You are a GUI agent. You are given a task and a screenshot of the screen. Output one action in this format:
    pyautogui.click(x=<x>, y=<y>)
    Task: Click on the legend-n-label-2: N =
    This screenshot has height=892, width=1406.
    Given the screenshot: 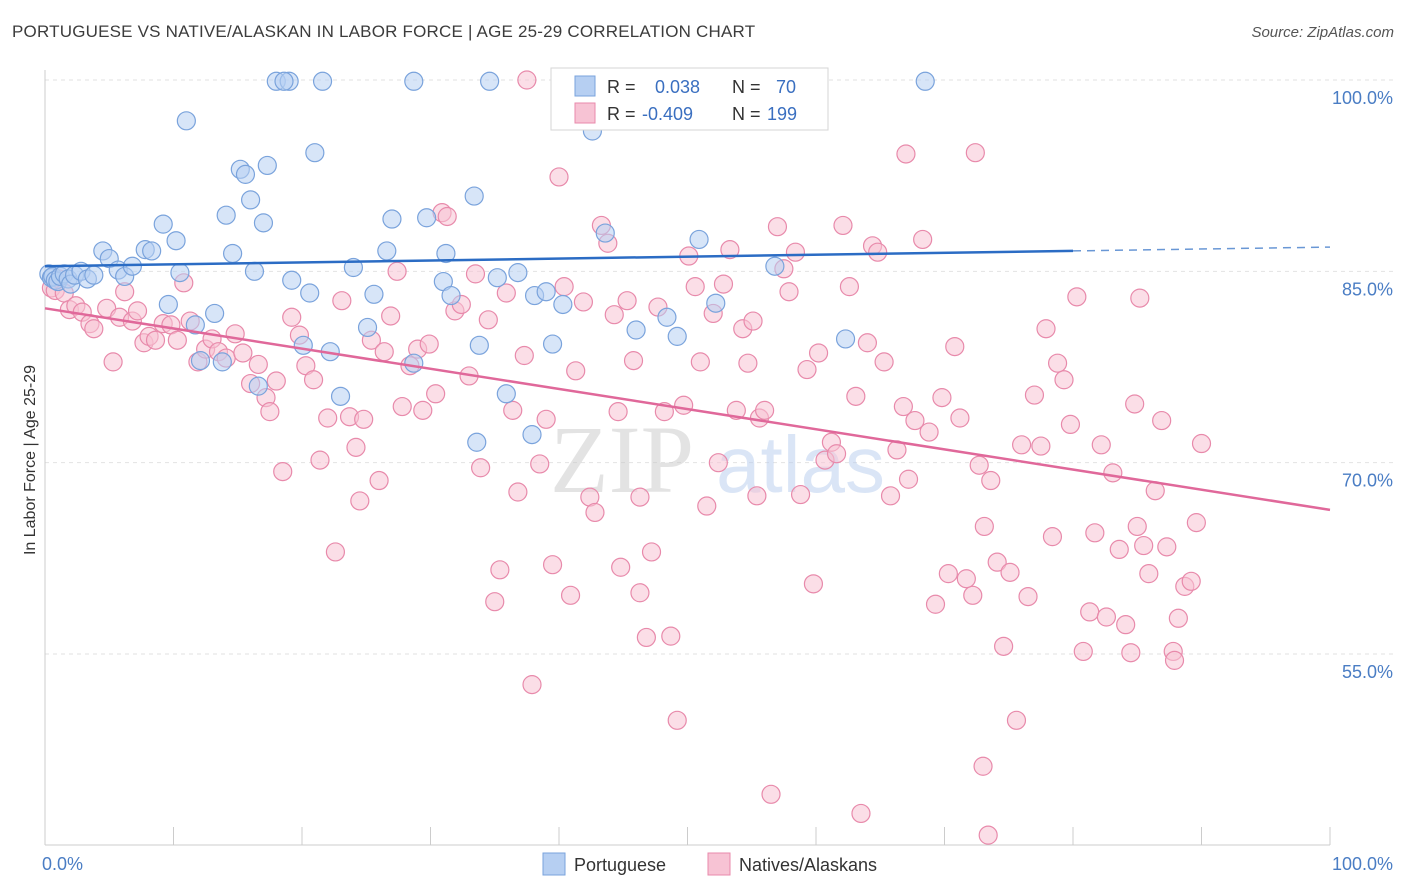 What is the action you would take?
    pyautogui.click(x=746, y=114)
    